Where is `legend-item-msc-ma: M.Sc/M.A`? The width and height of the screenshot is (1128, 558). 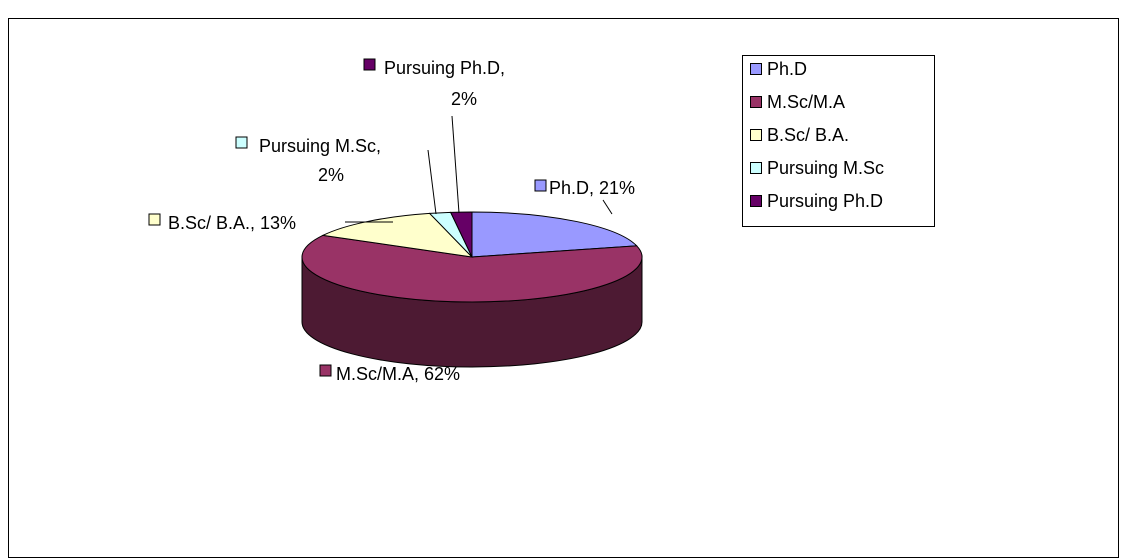 legend-item-msc-ma: M.Sc/M.A is located at coordinates (797, 102).